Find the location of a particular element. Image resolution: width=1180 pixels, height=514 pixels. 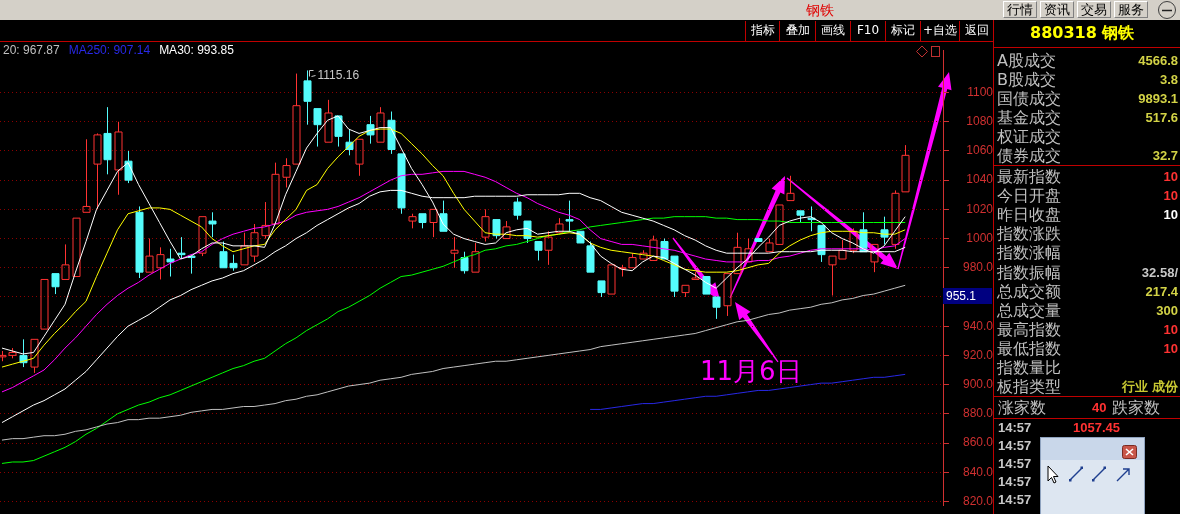

text: 217.4 is located at coordinates (1161, 291).